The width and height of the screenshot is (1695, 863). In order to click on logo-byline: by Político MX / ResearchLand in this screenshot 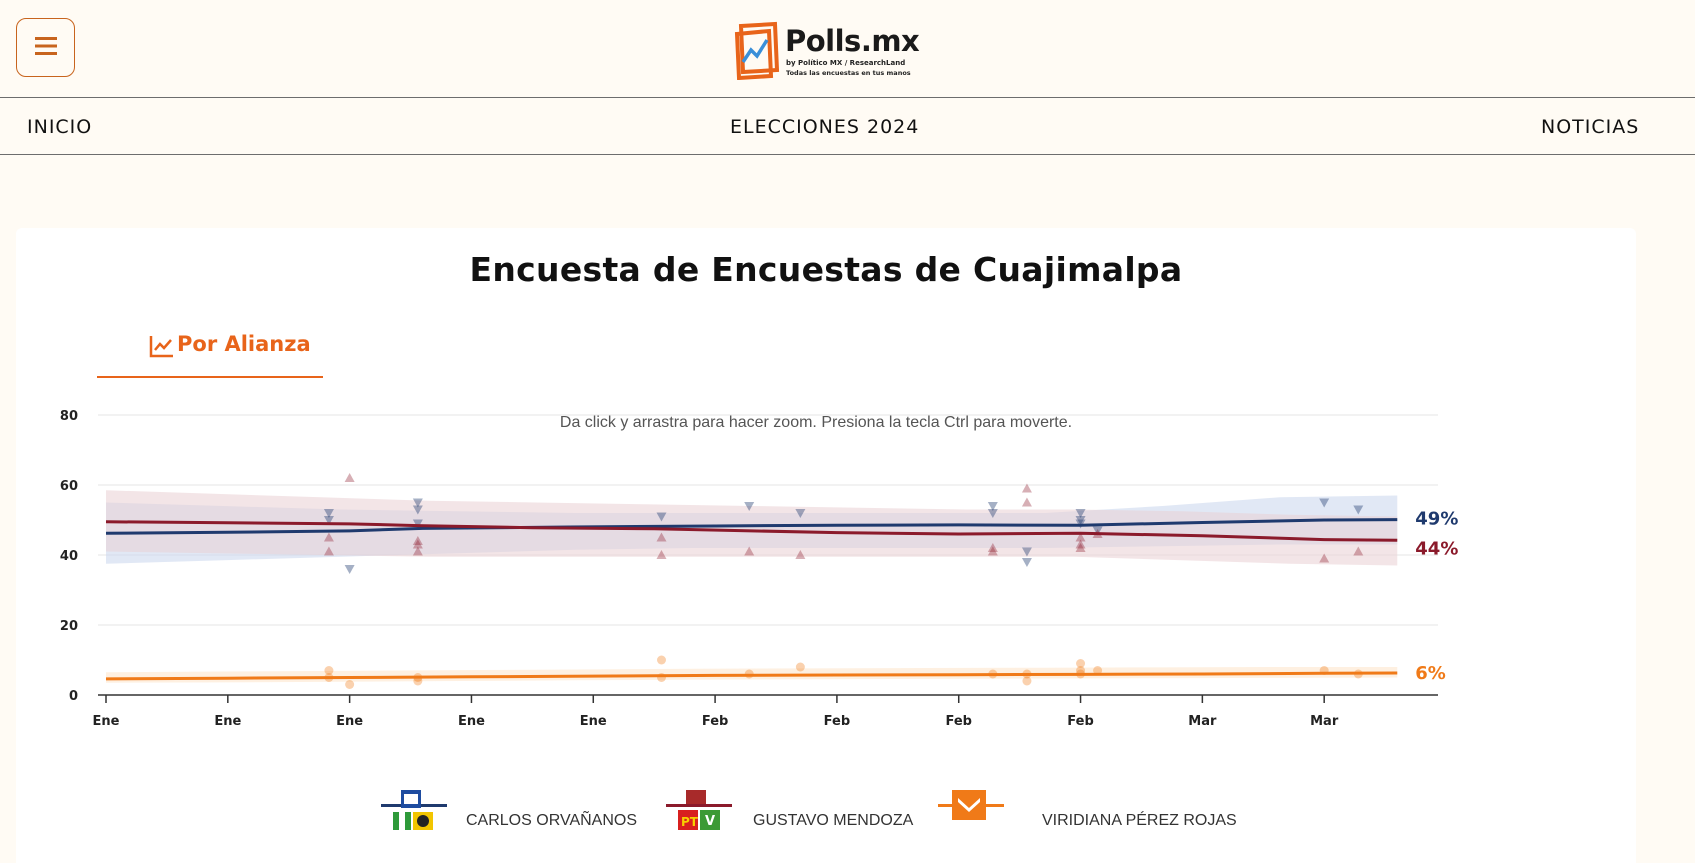, I will do `click(846, 63)`.